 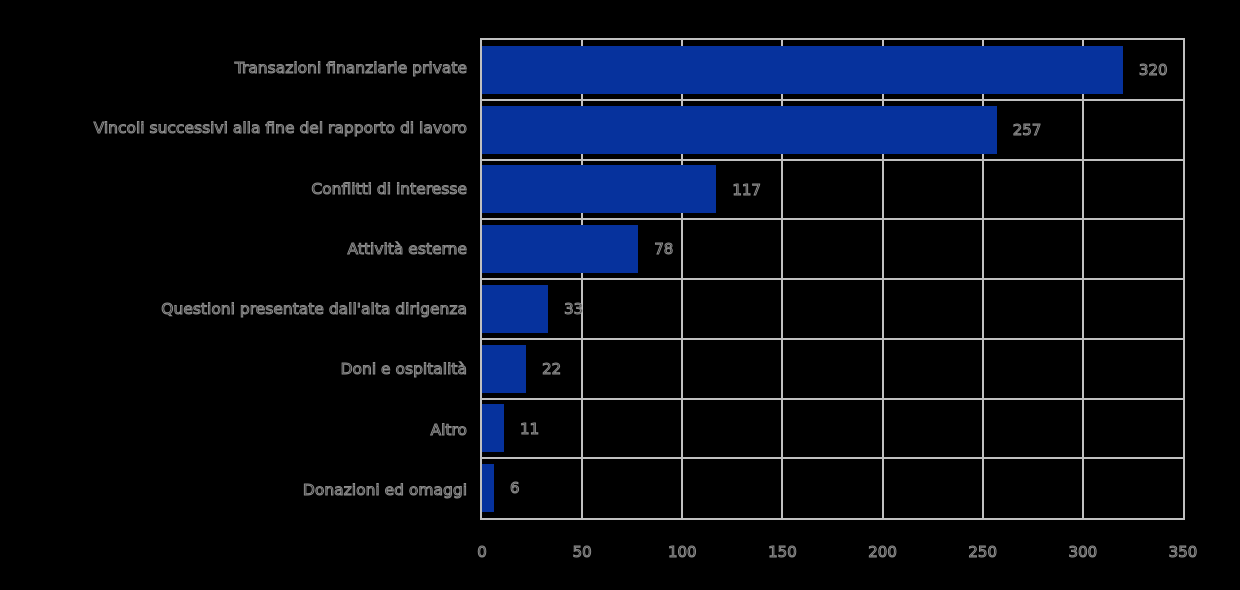 What do you see at coordinates (482, 552) in the screenshot?
I see `x-tick-label: 0` at bounding box center [482, 552].